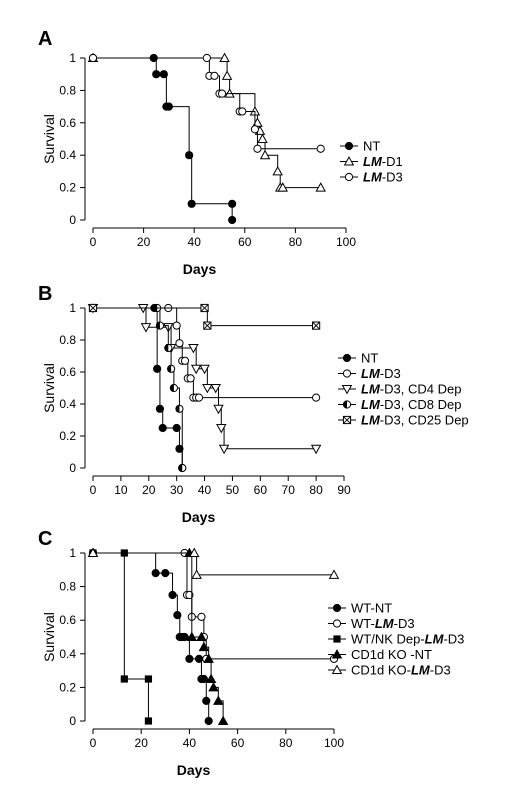 The height and width of the screenshot is (802, 520). I want to click on series-nt, so click(162, 139).